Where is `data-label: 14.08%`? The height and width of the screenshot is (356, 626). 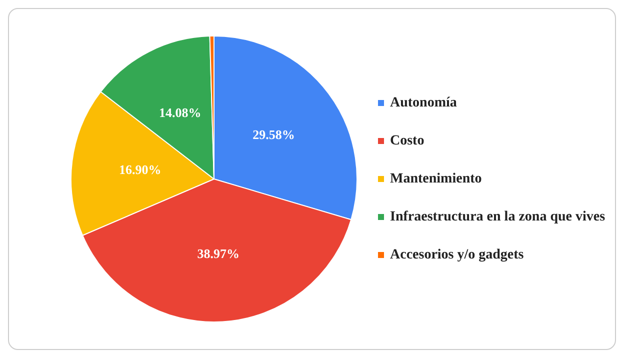
data-label: 14.08% is located at coordinates (180, 112).